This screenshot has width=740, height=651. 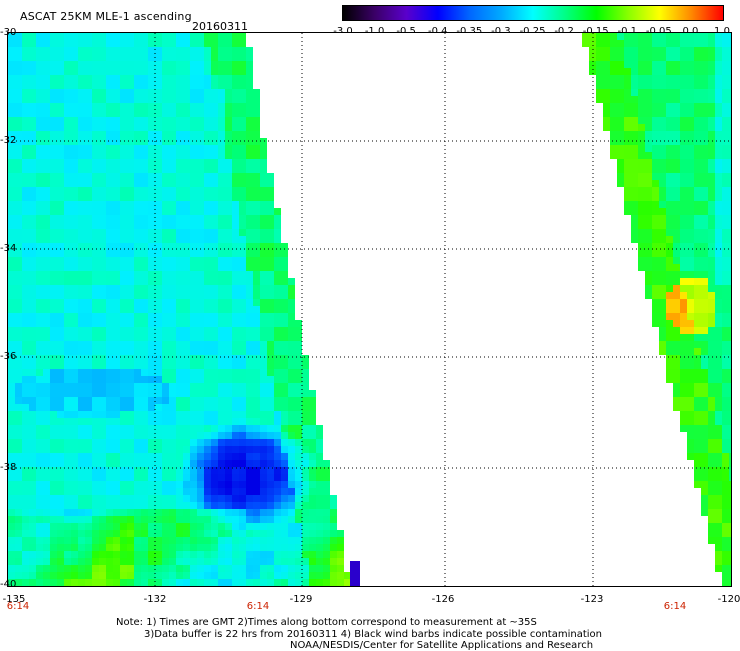 I want to click on time-label-center: 6:14, so click(x=258, y=606).